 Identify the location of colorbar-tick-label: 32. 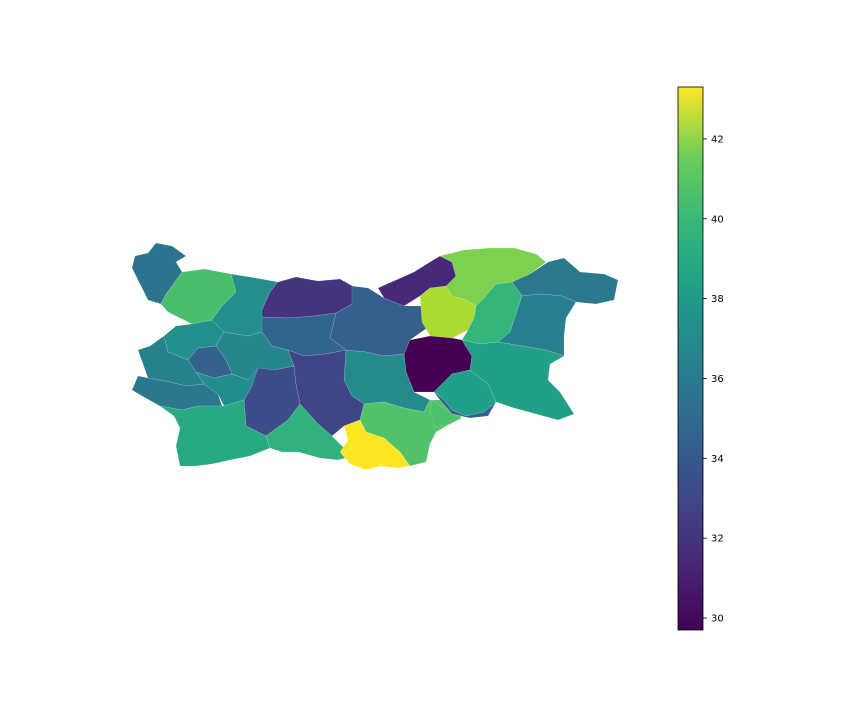
(717, 539).